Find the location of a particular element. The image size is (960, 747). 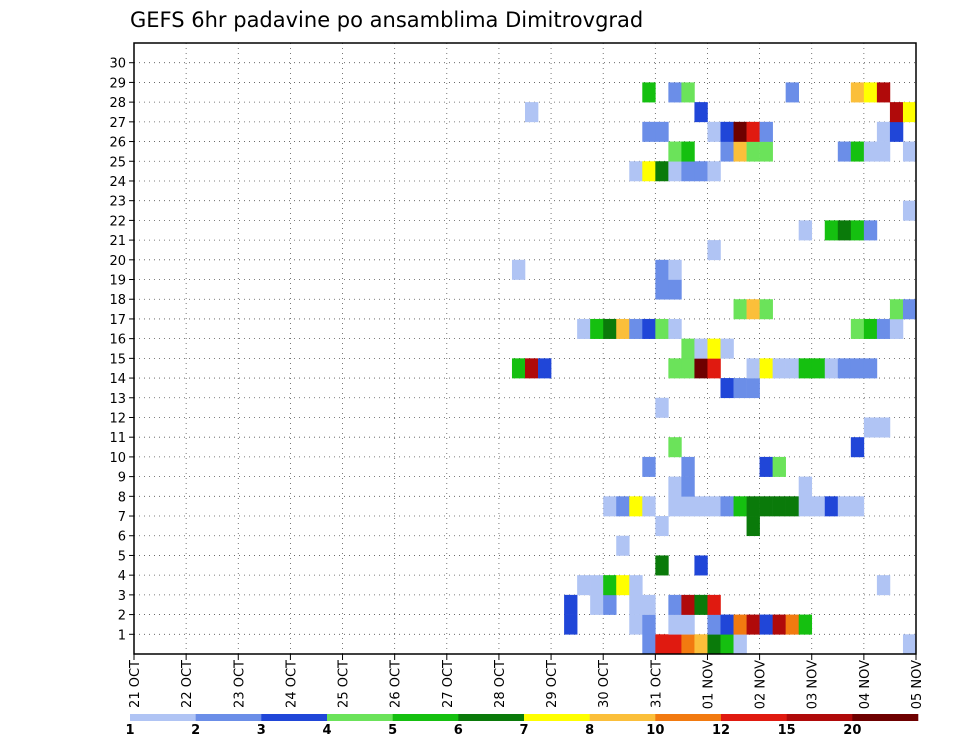

legend-label: 2 is located at coordinates (195, 730).